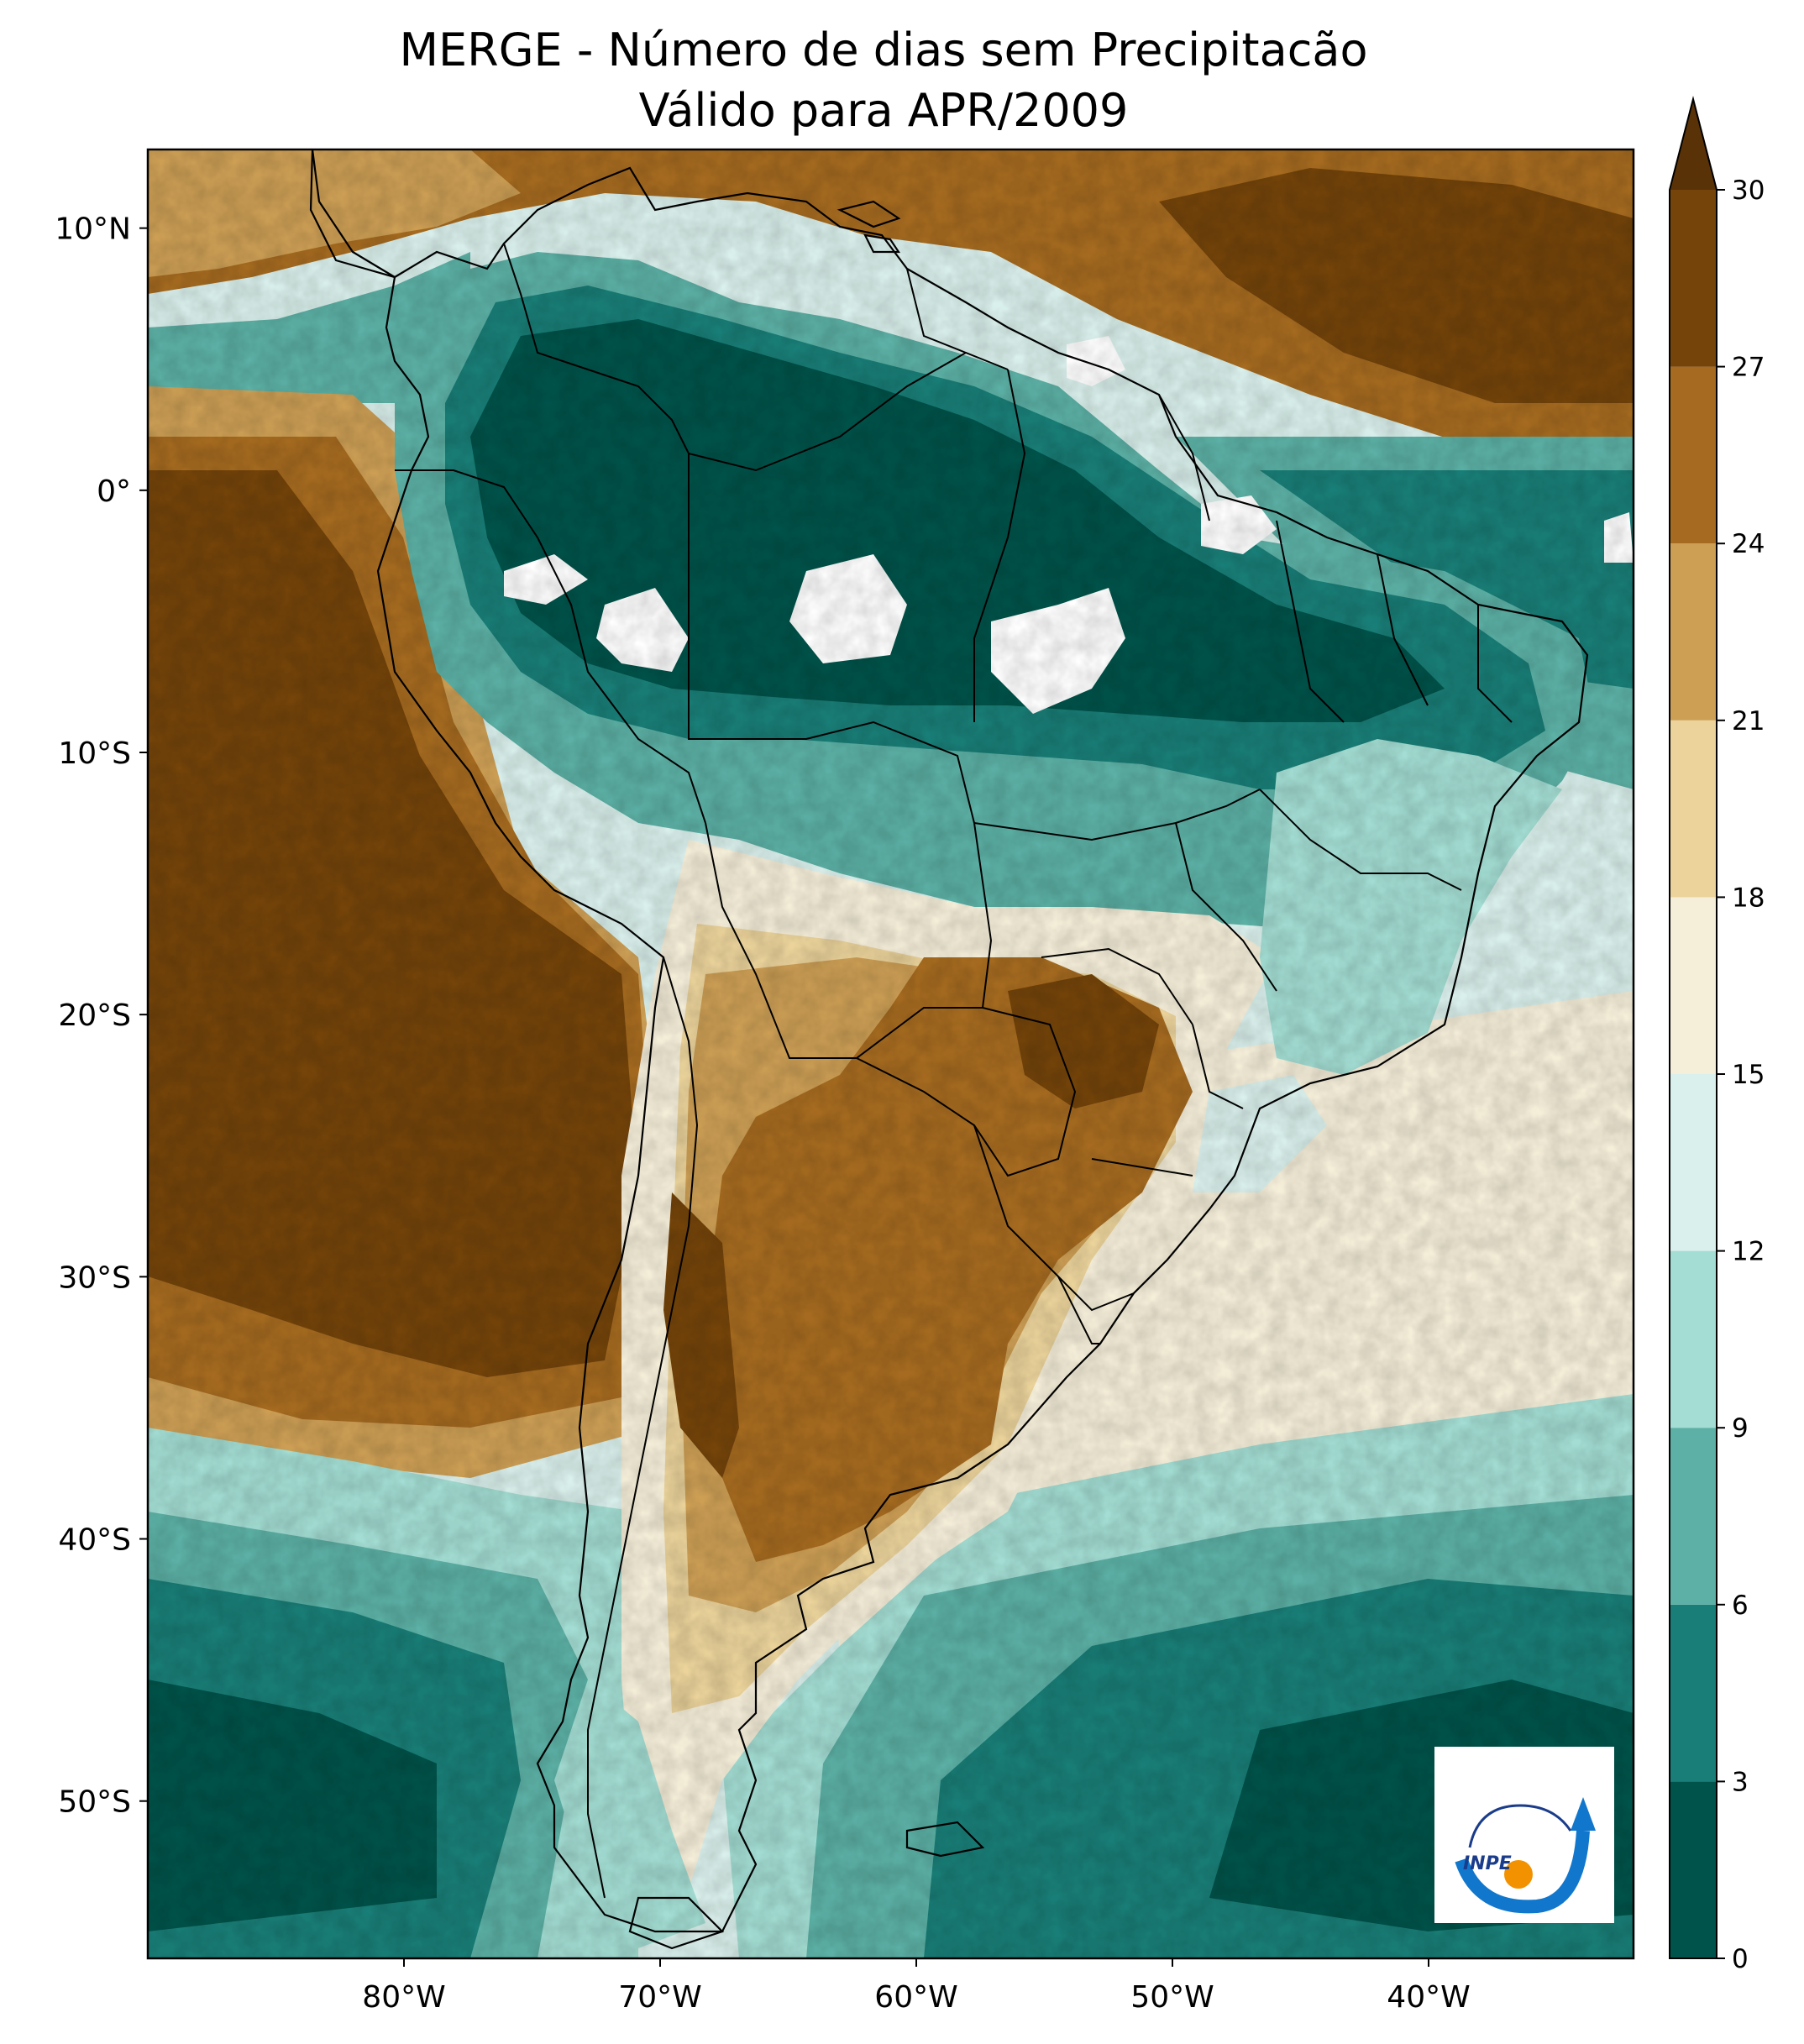  What do you see at coordinates (94, 1802) in the screenshot?
I see `lat-tick-label: 50°S` at bounding box center [94, 1802].